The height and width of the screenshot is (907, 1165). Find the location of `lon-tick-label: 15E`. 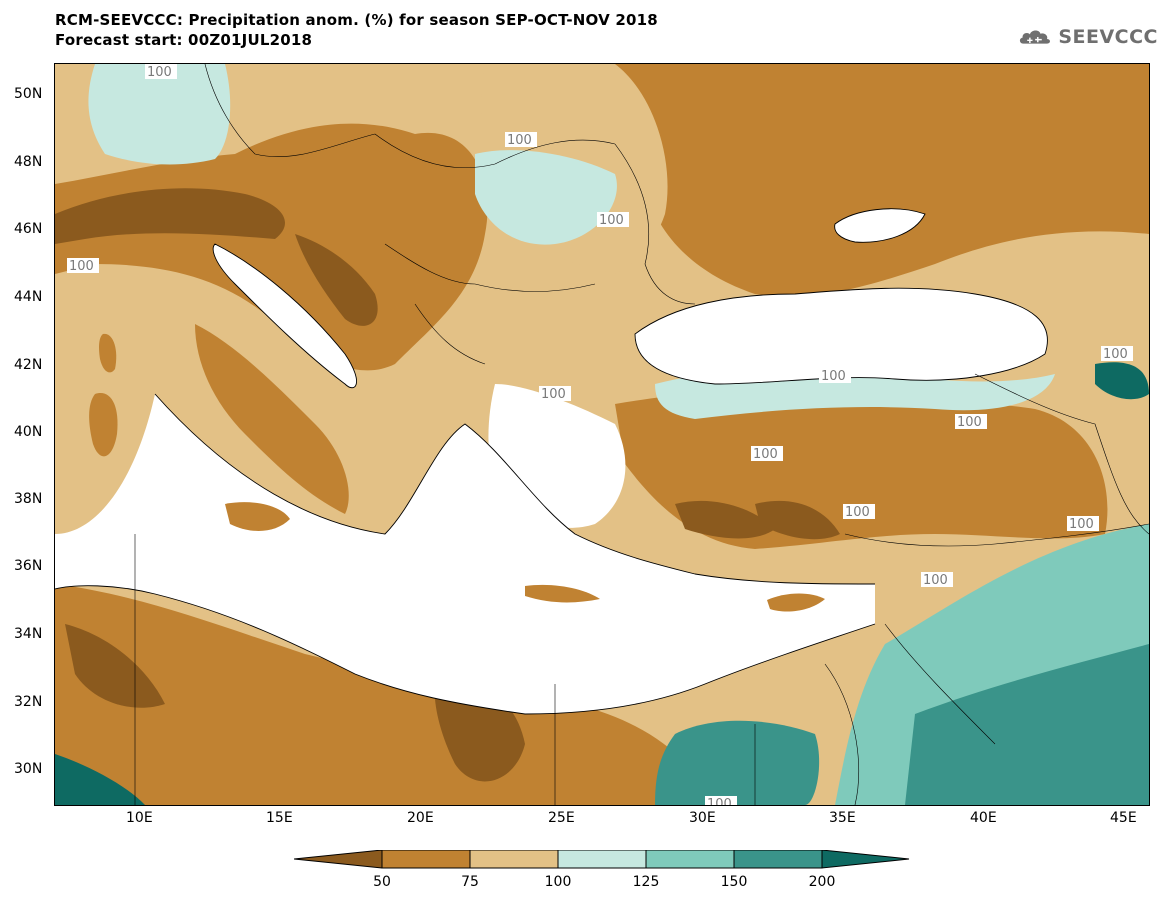

lon-tick-label: 15E is located at coordinates (279, 818).